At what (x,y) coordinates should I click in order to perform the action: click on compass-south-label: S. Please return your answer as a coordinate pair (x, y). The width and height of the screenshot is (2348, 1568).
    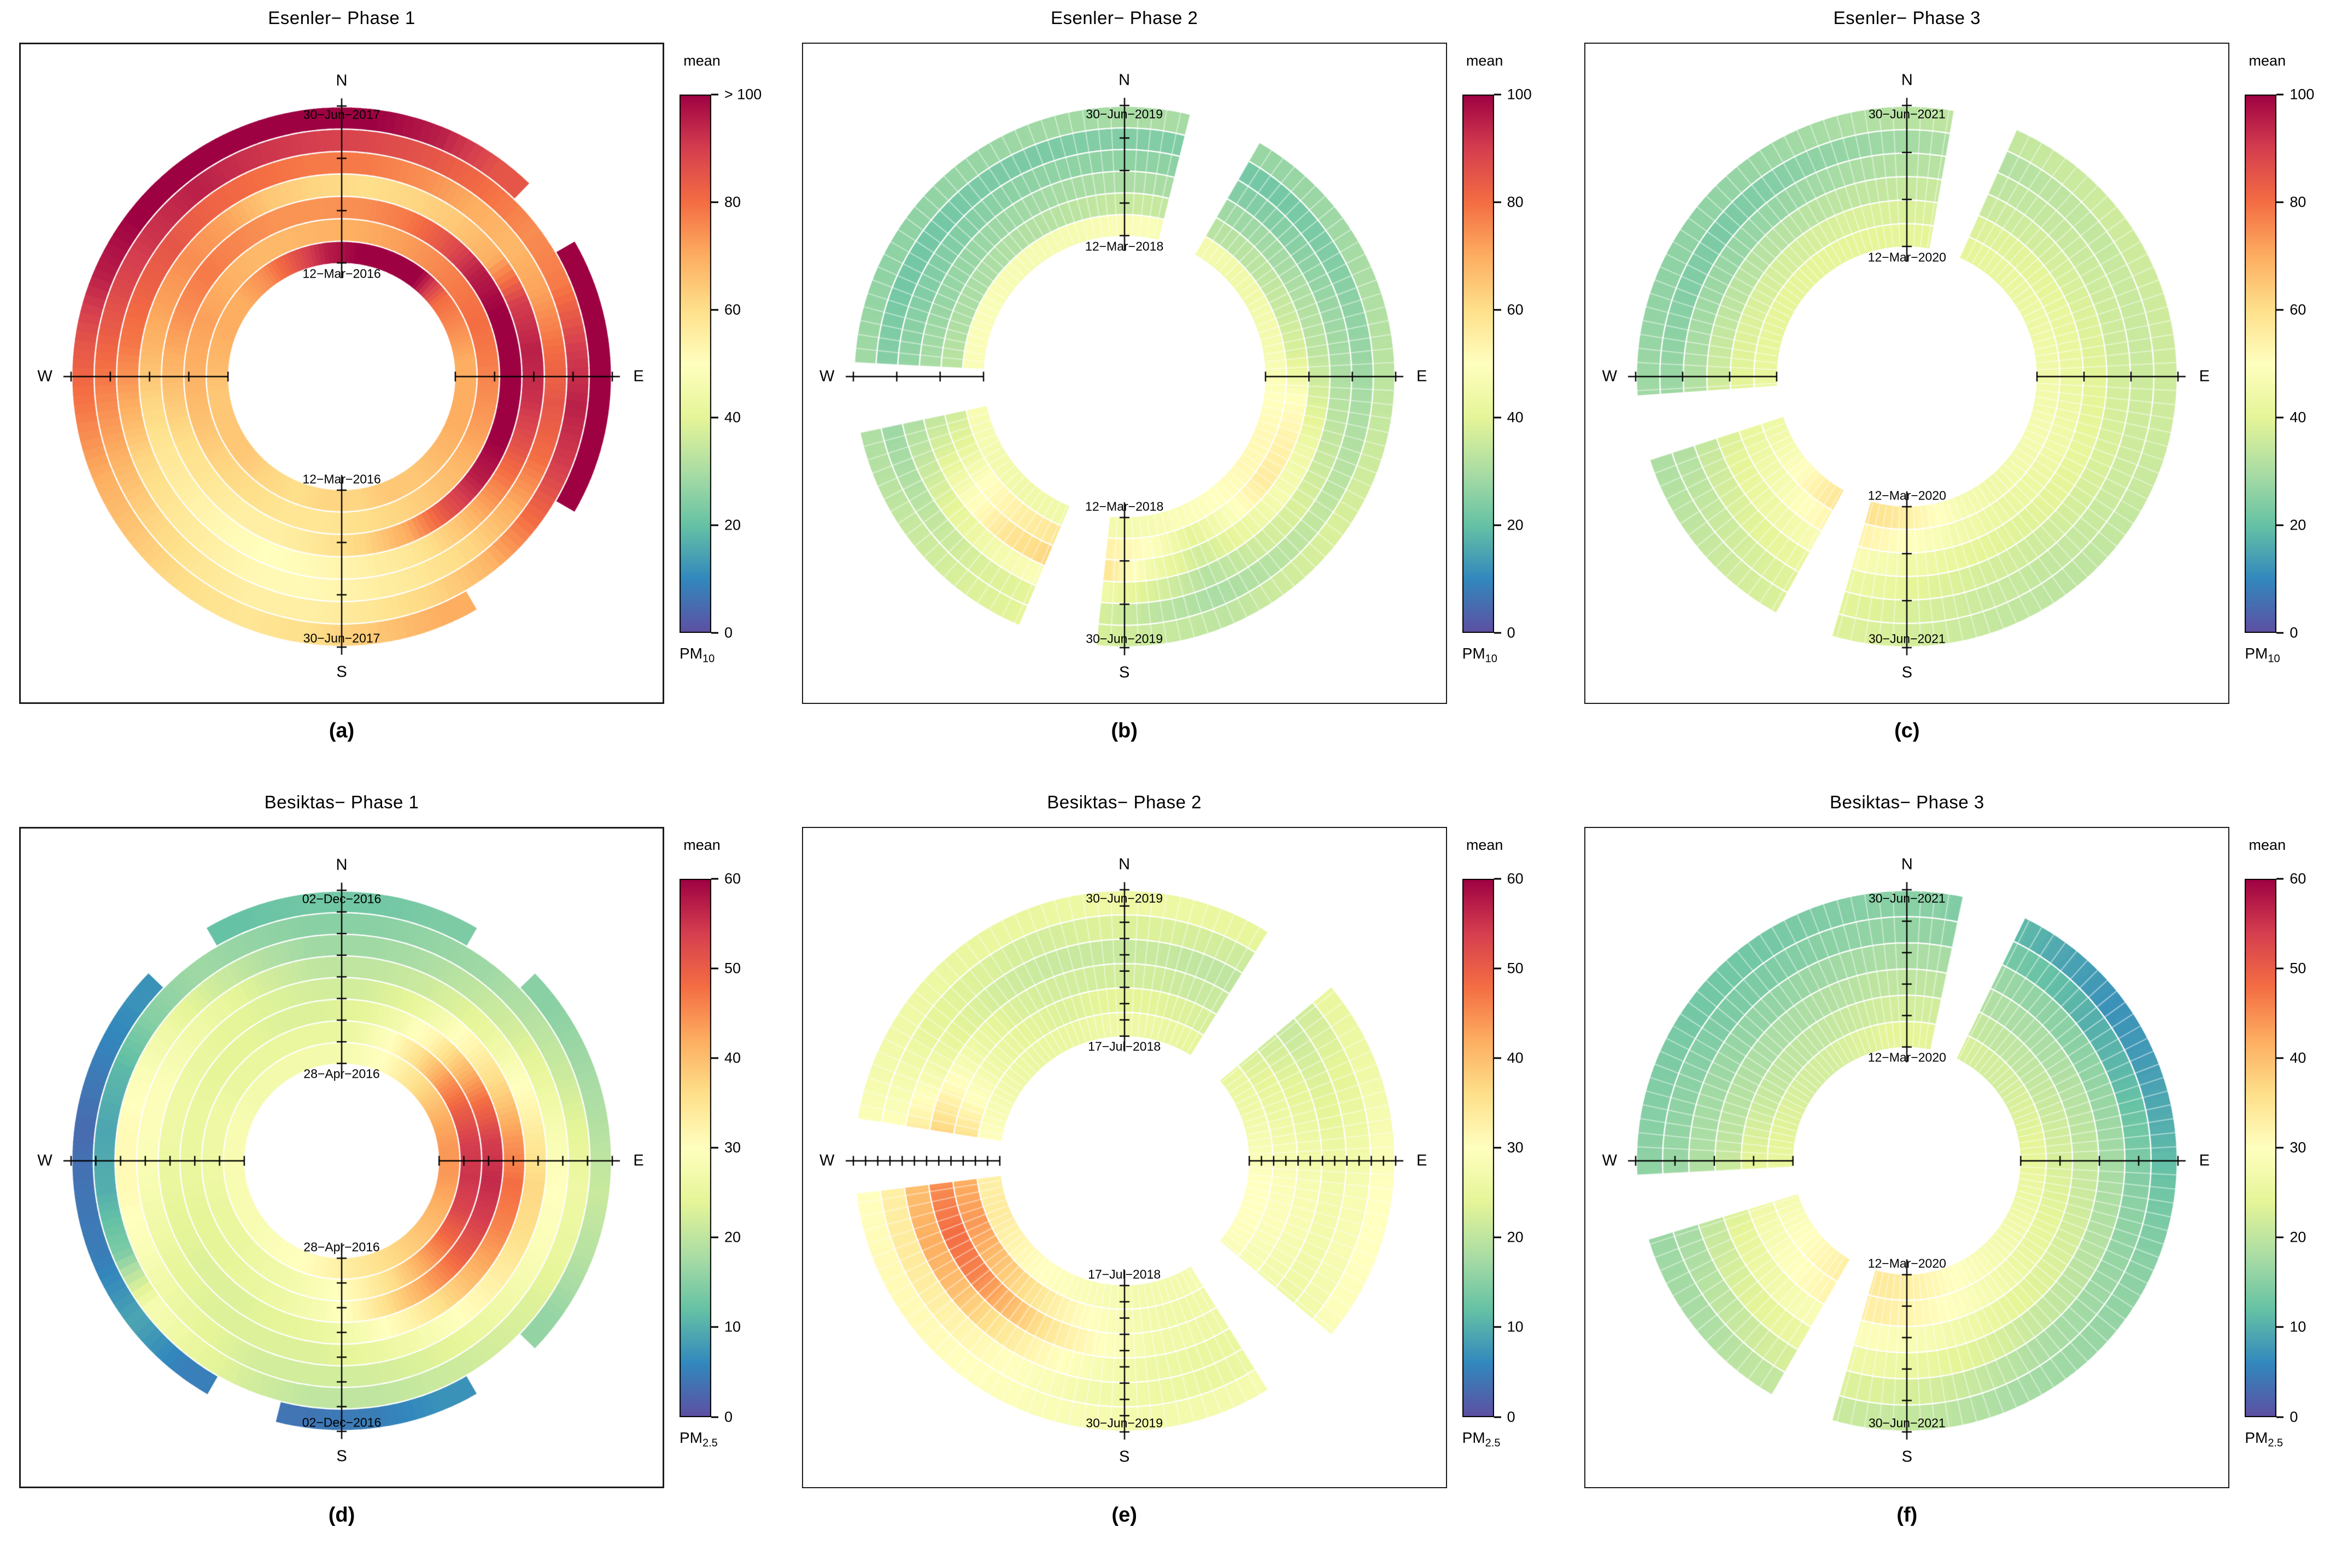
    Looking at the image, I should click on (1124, 1456).